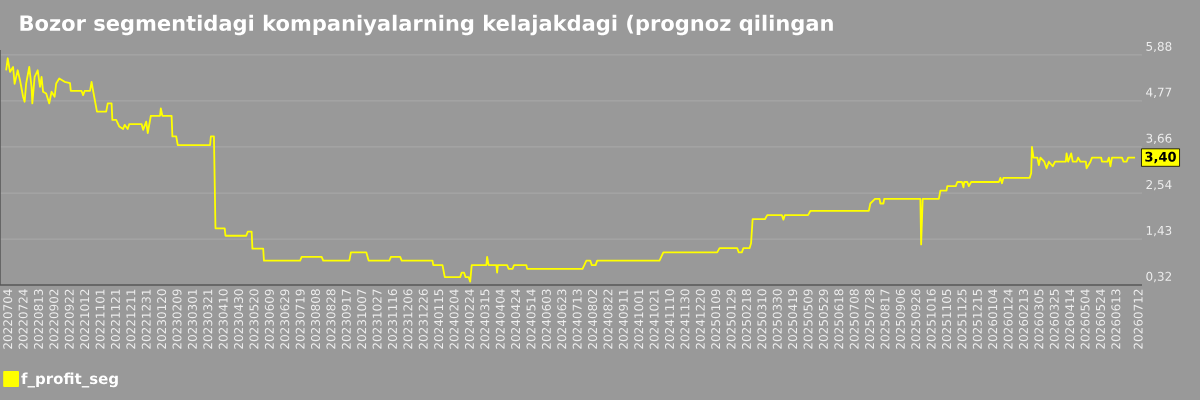 The image size is (1200, 400). What do you see at coordinates (931, 319) in the screenshot?
I see `x-tick-label: 20251016` at bounding box center [931, 319].